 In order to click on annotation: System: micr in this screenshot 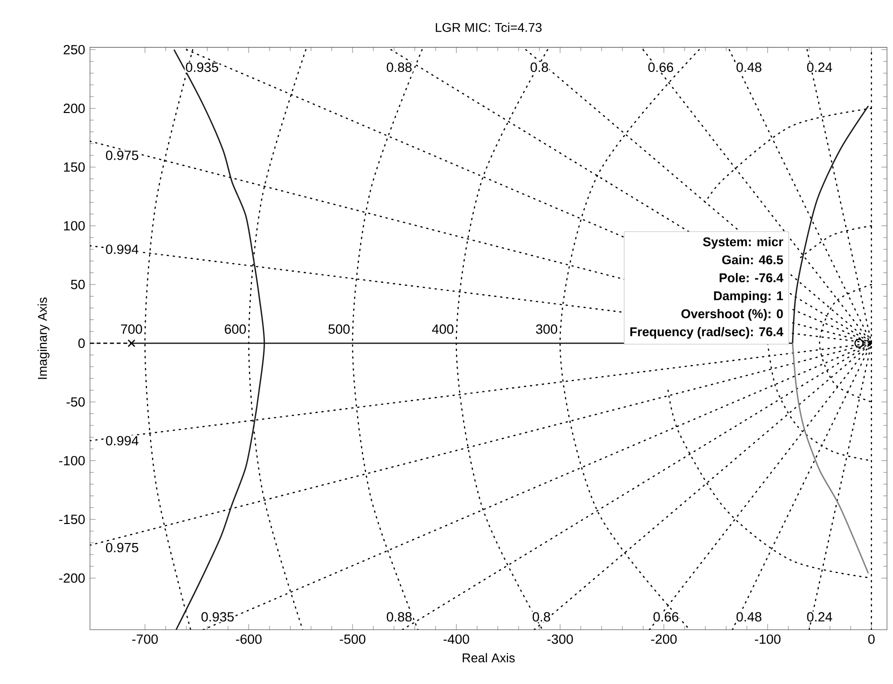, I will do `click(743, 243)`.